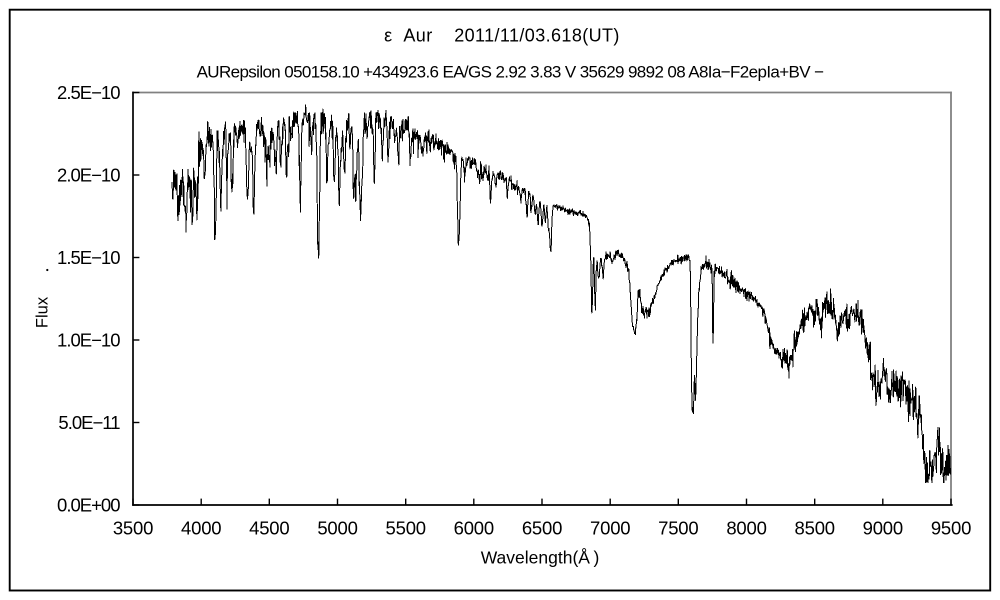 Image resolution: width=1000 pixels, height=600 pixels. Describe the element at coordinates (88, 505) in the screenshot. I see `svg-text: 0.0E+00` at that location.